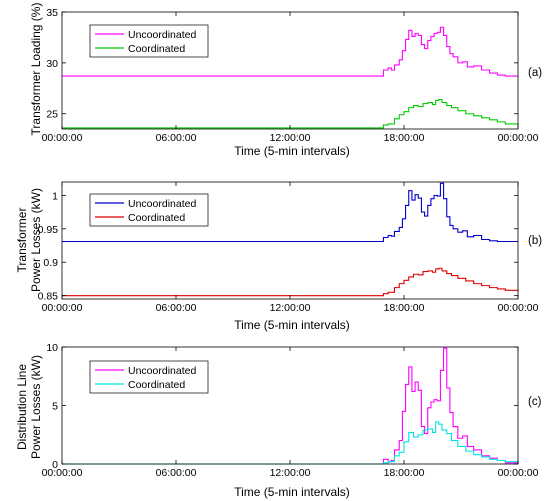  What do you see at coordinates (162, 371) in the screenshot?
I see `panel-c-legend-label-1: Uncoordinated` at bounding box center [162, 371].